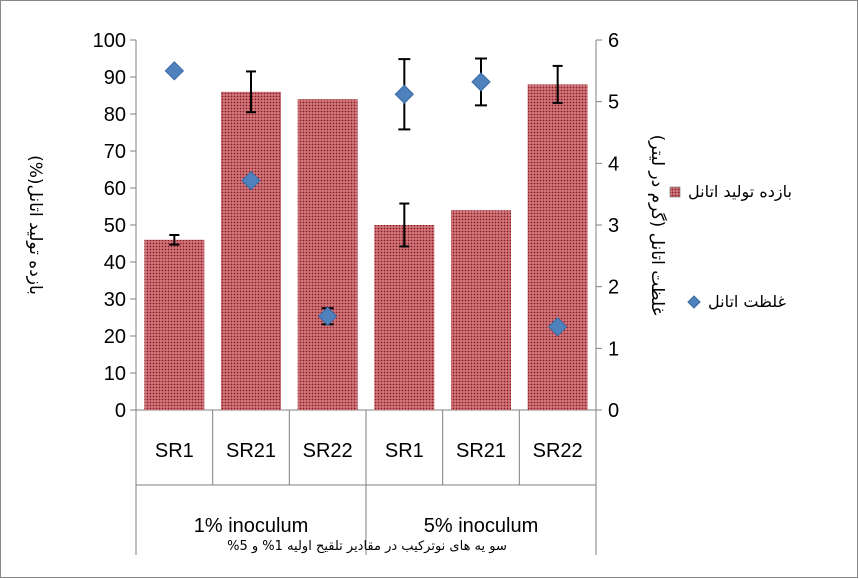  Describe the element at coordinates (115, 300) in the screenshot. I see `y-left-tick-label: 30` at that location.